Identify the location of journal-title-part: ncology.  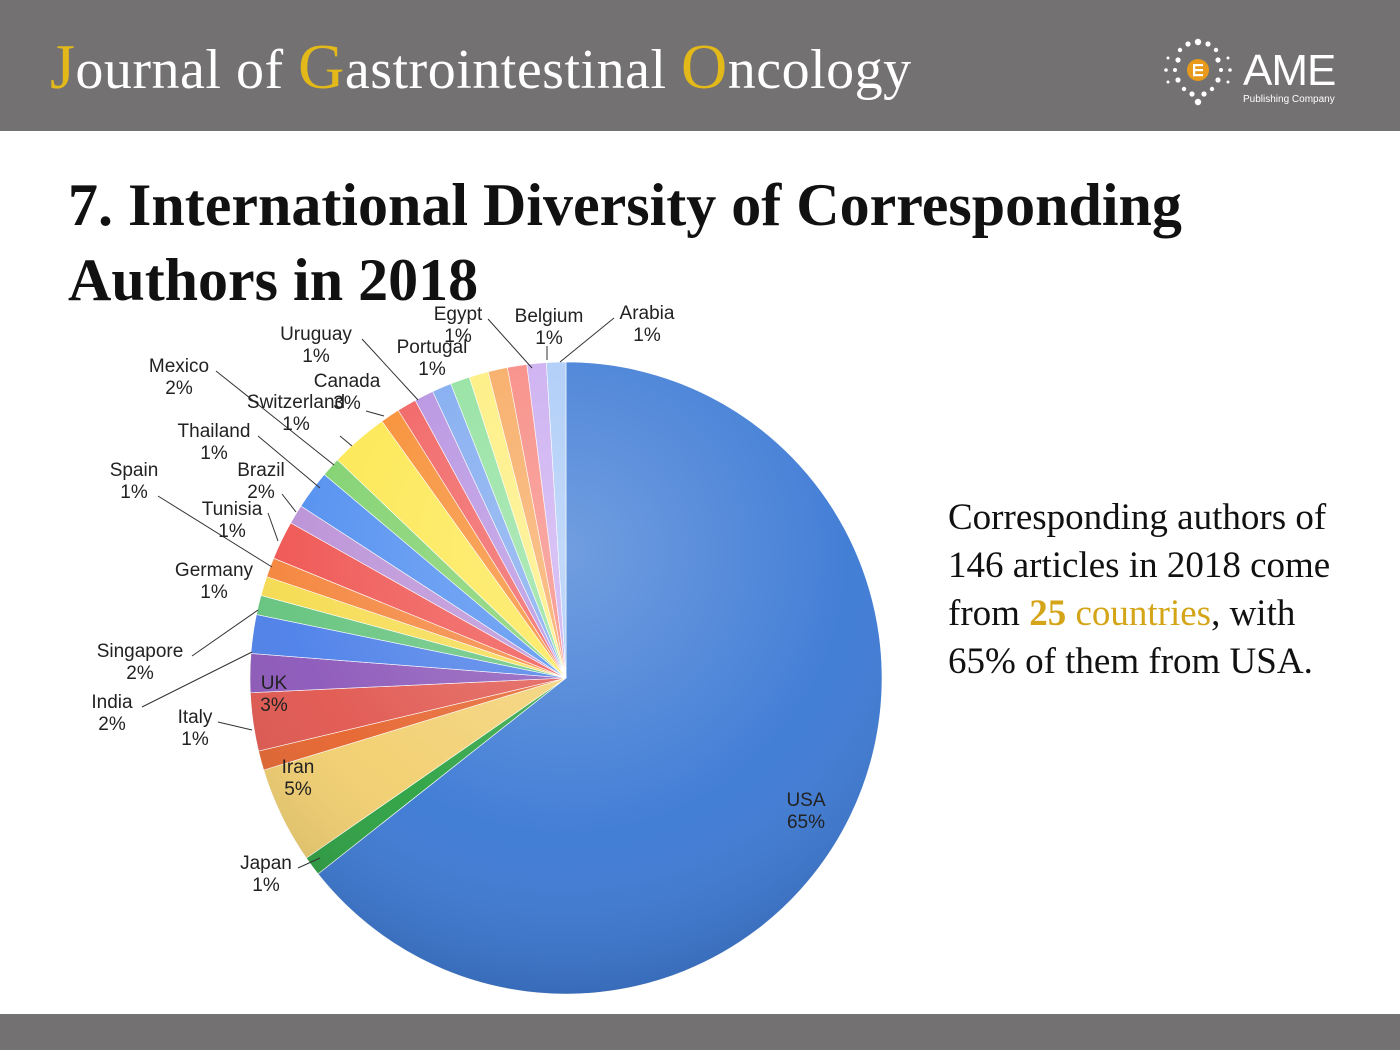
(819, 70).